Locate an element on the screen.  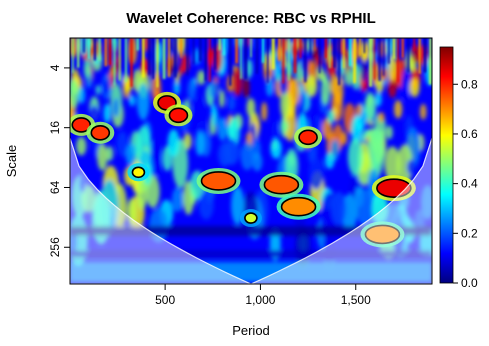
colorbar-tick-label: 0.2 is located at coordinates (469, 233).